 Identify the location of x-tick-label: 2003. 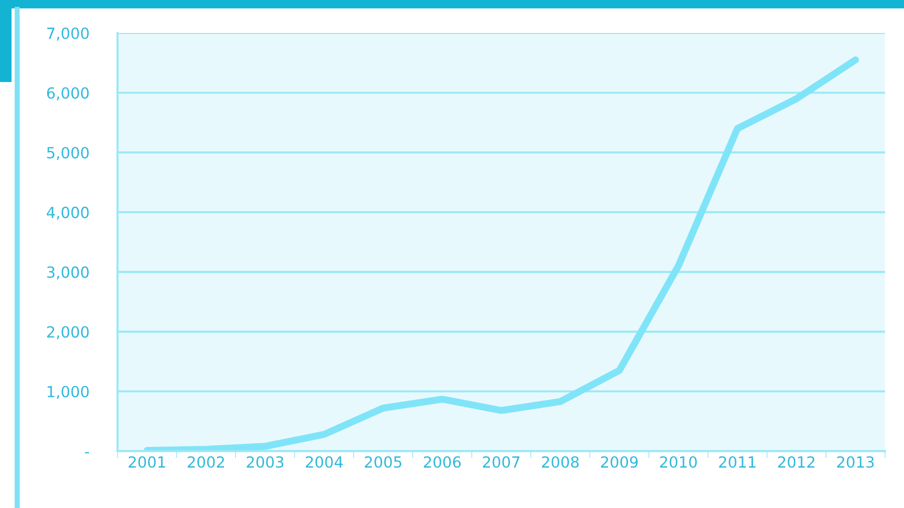
(265, 462).